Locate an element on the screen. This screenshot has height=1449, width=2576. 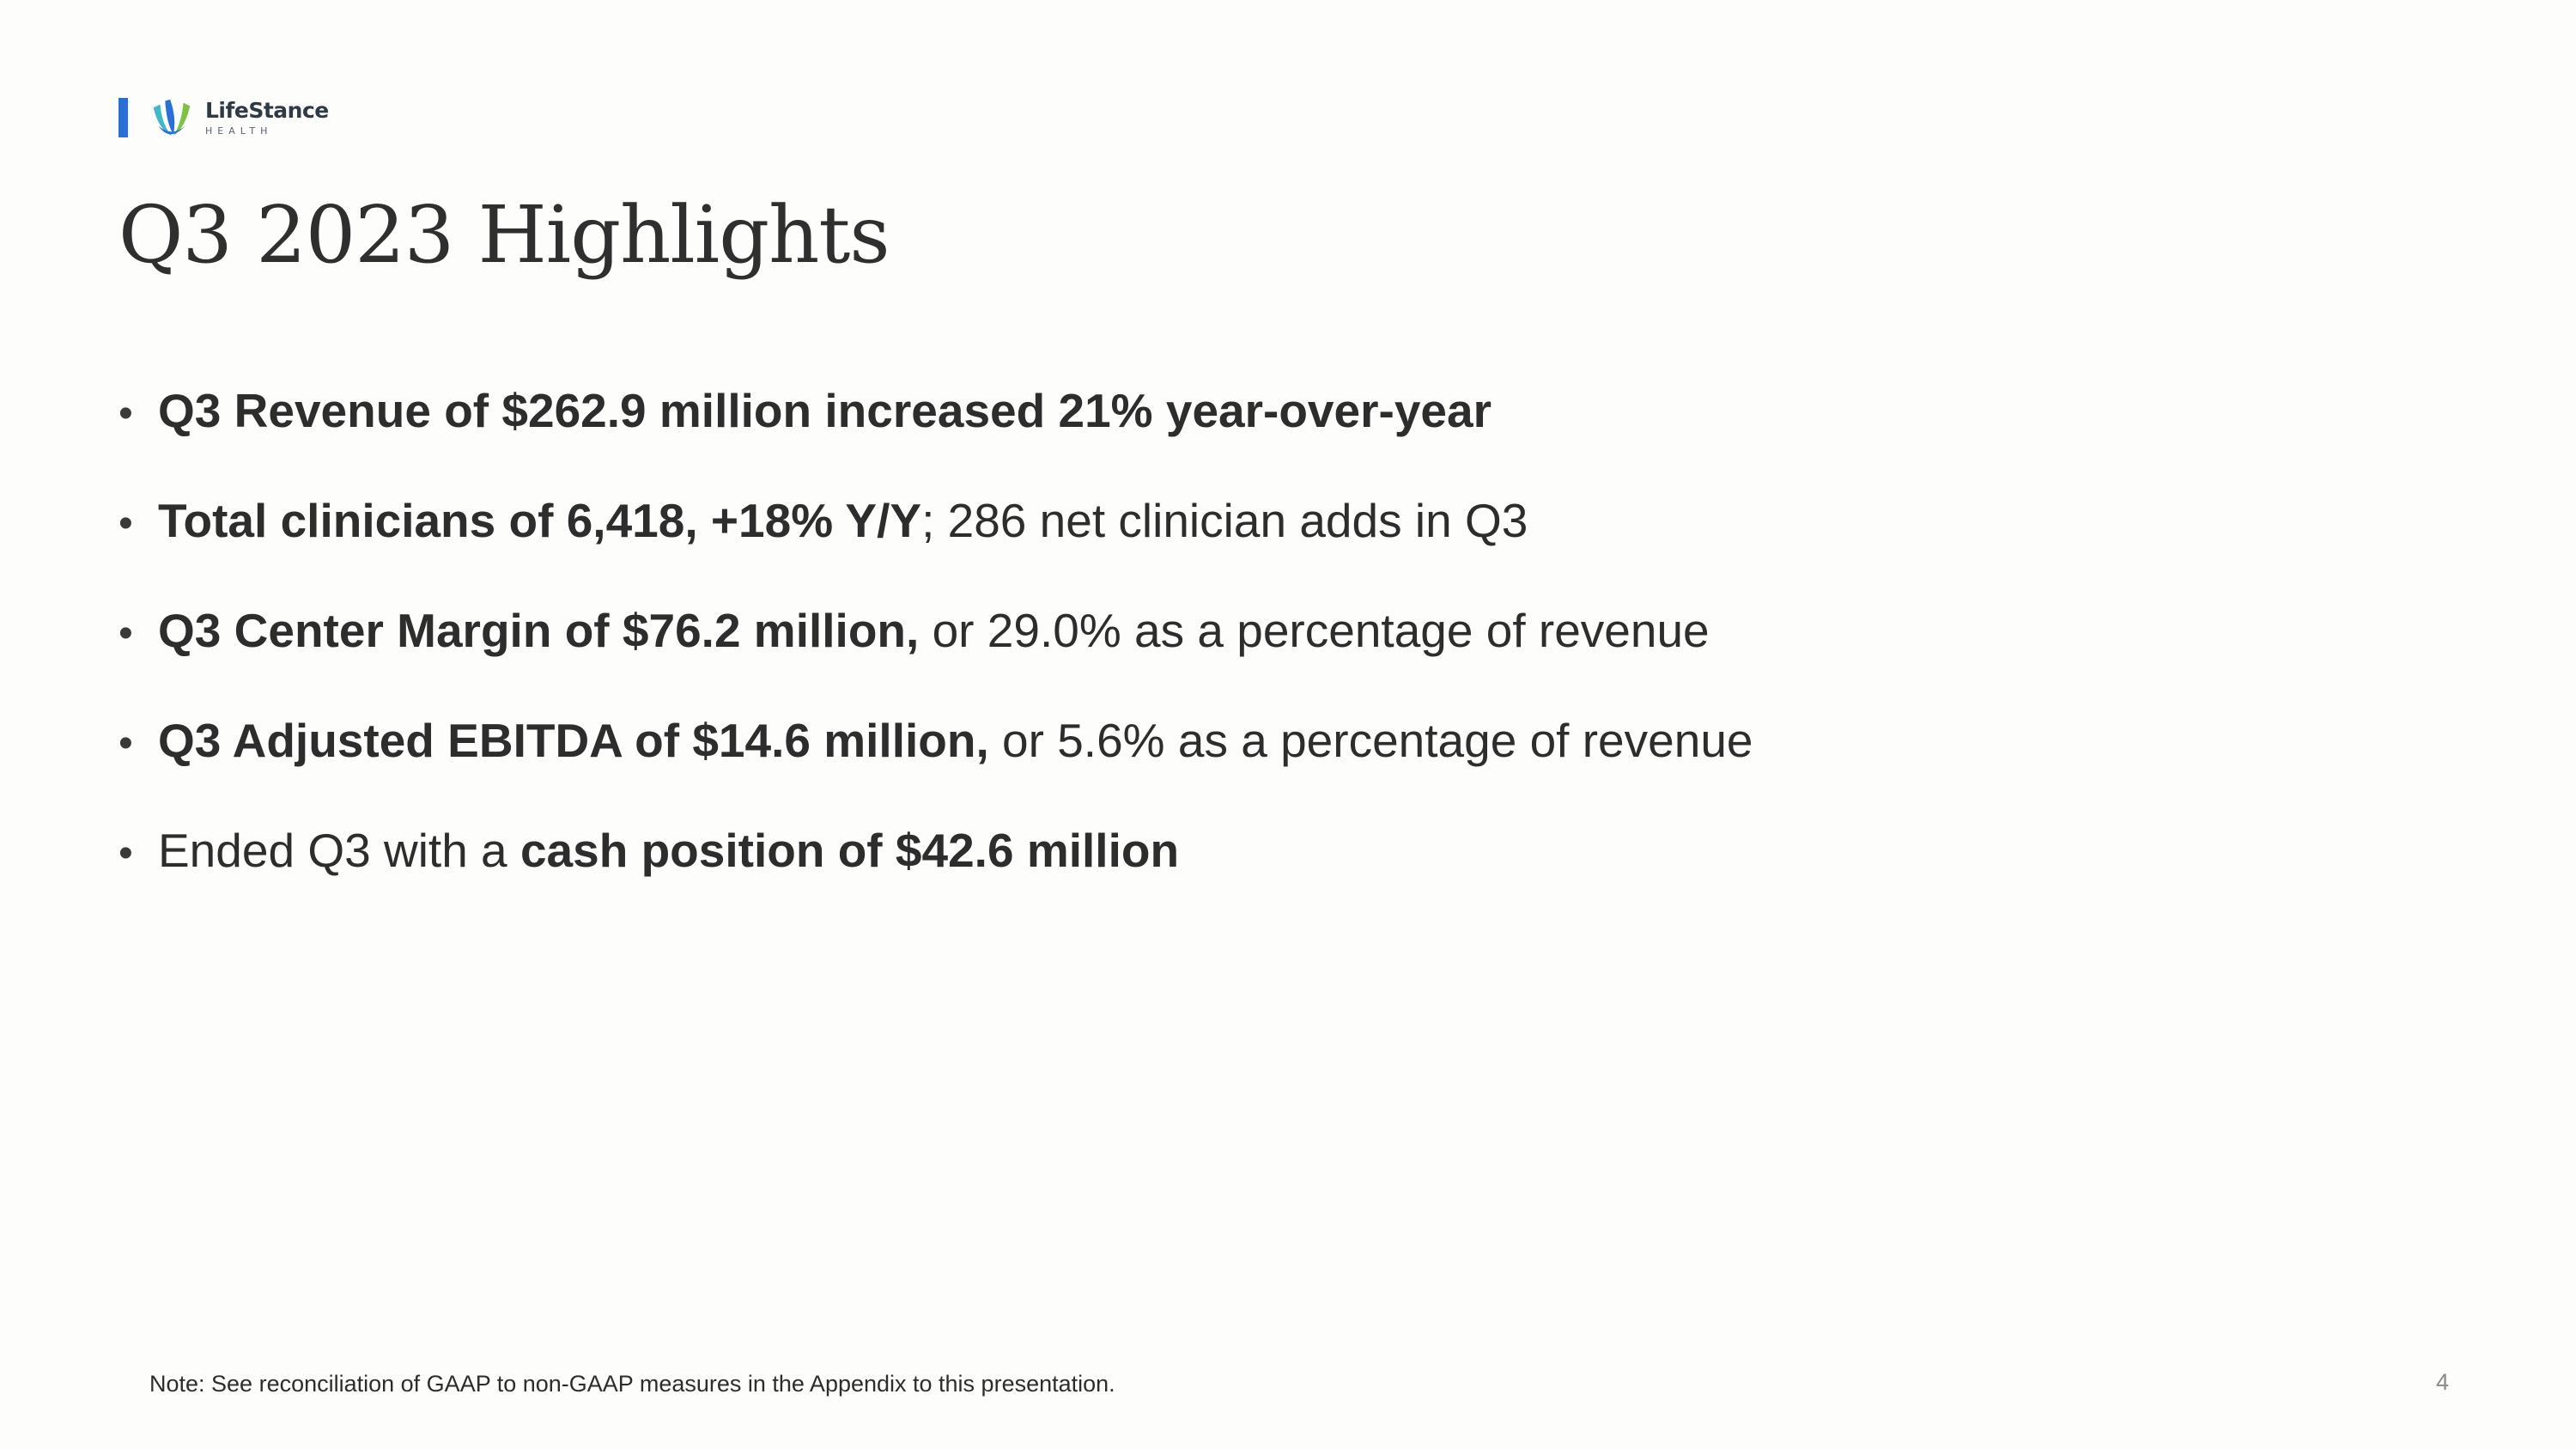
highlight-text: ; 286 net clinician adds in Q3 is located at coordinates (1224, 520).